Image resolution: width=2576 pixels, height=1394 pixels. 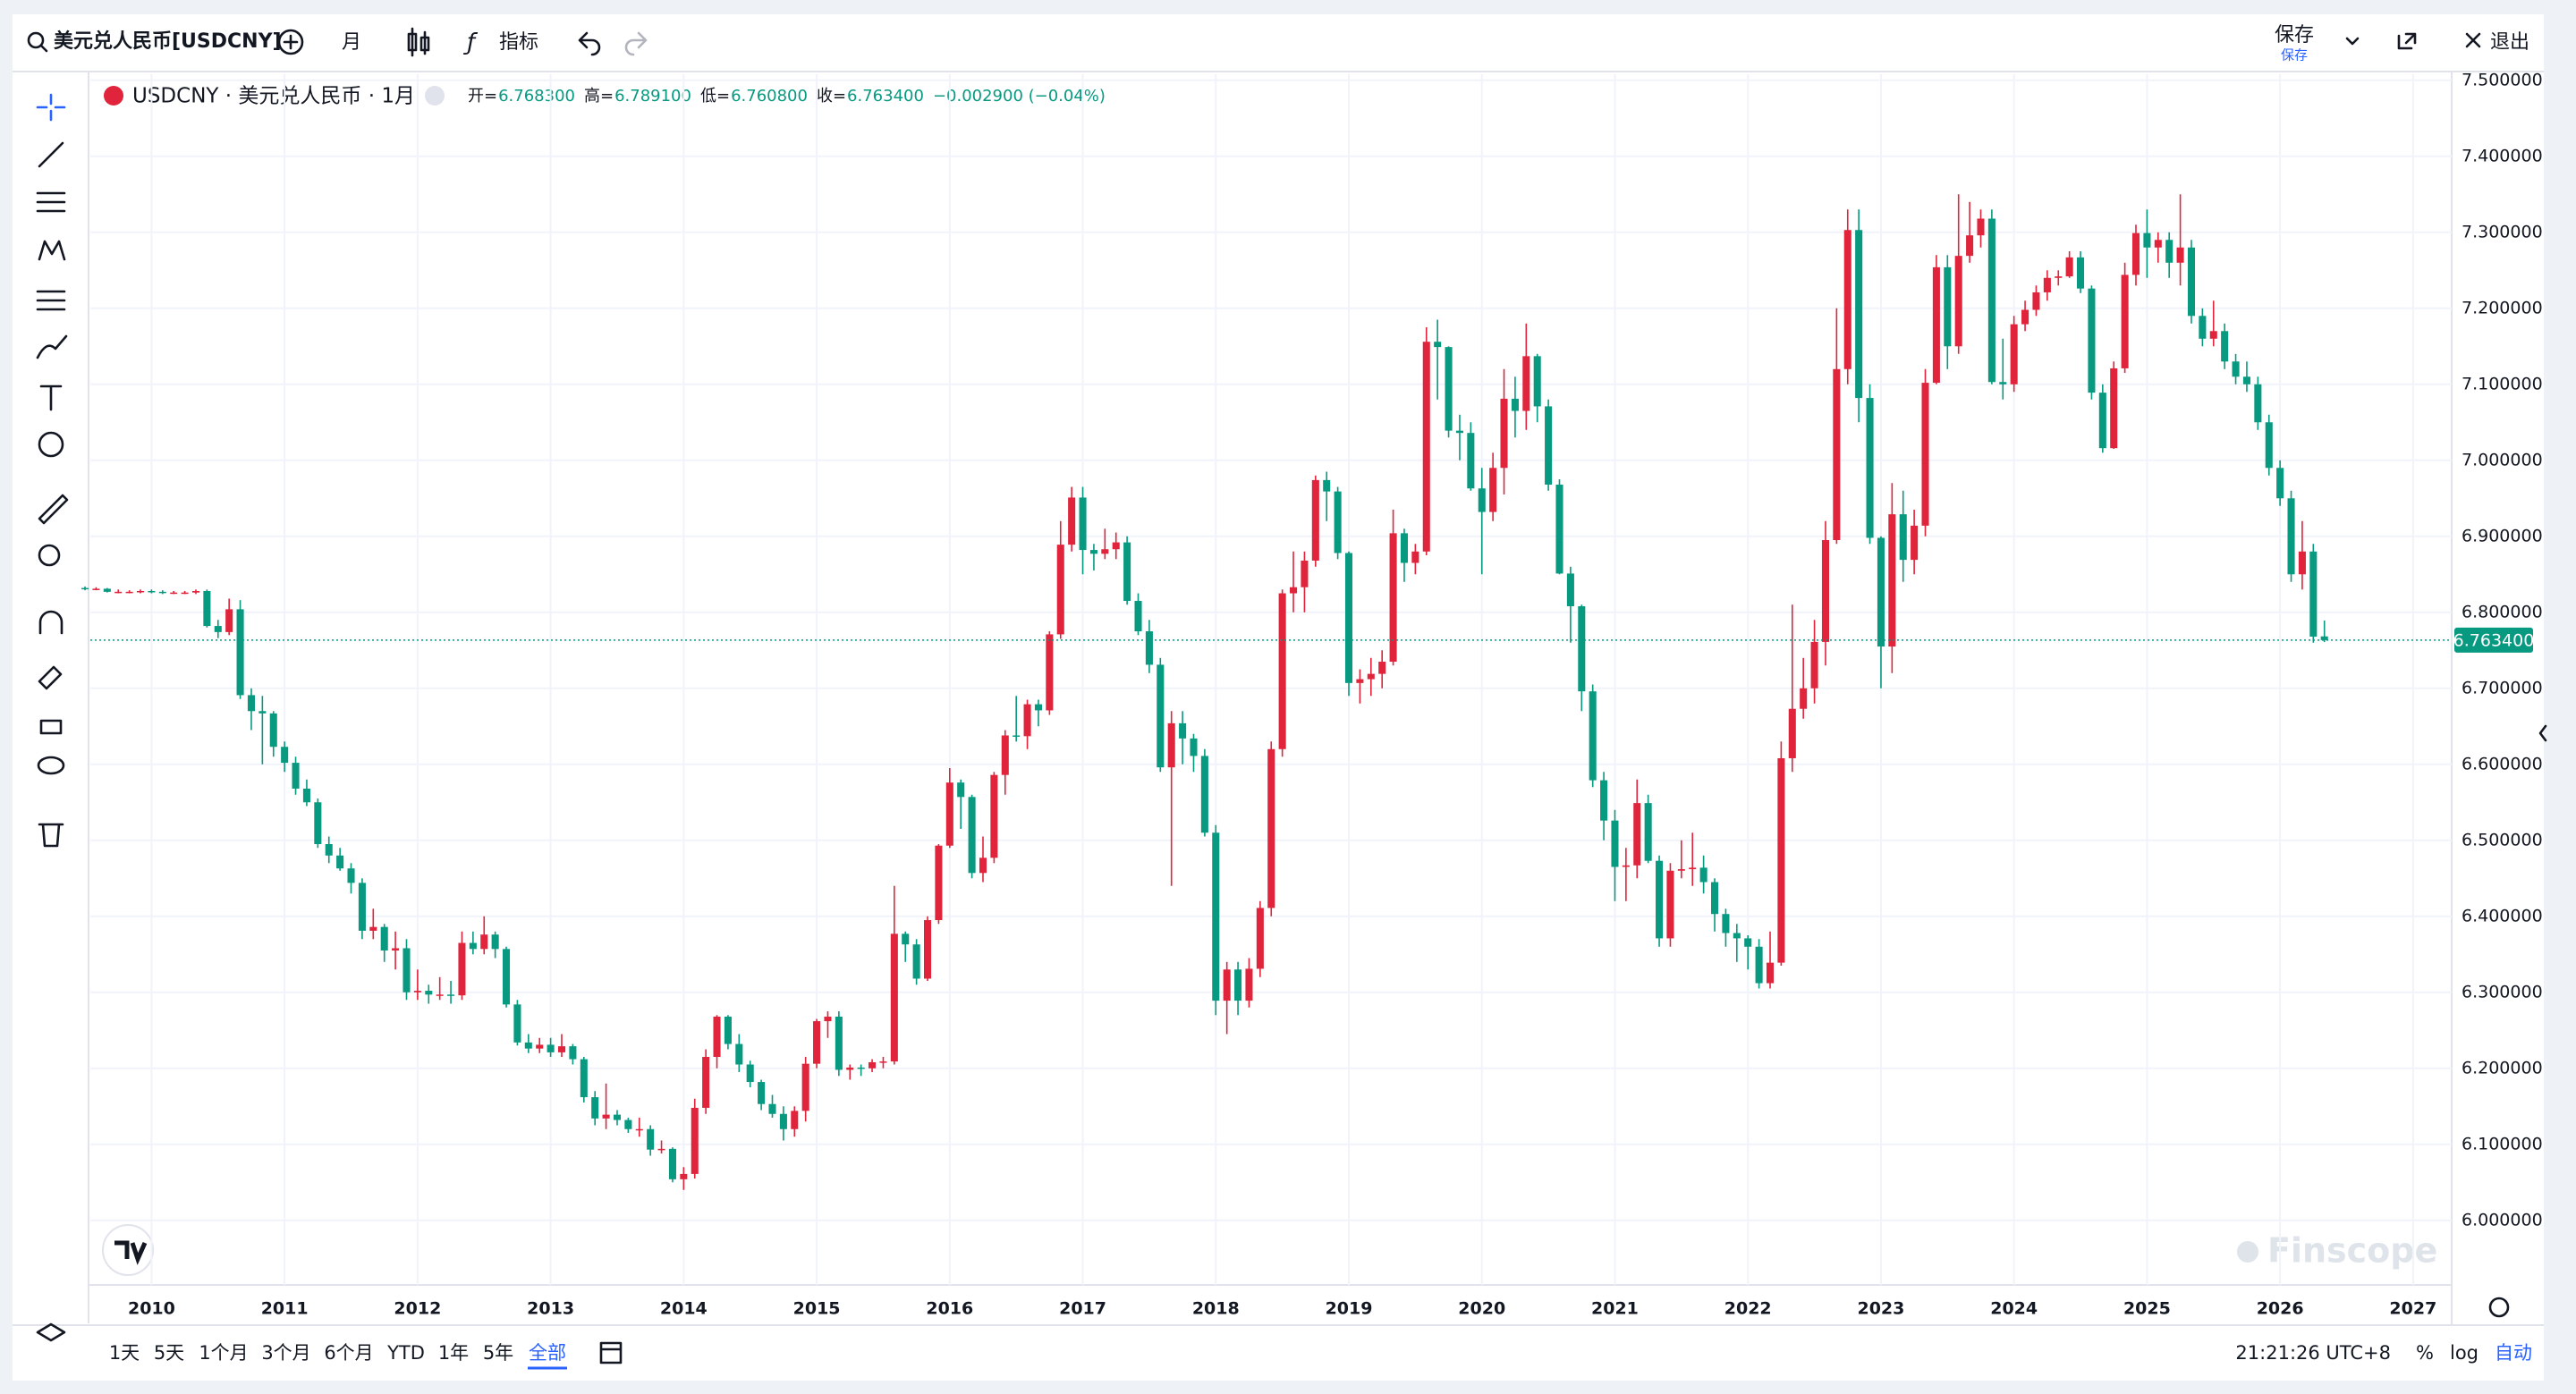 What do you see at coordinates (2407, 41) in the screenshot?
I see `fullscreen-button` at bounding box center [2407, 41].